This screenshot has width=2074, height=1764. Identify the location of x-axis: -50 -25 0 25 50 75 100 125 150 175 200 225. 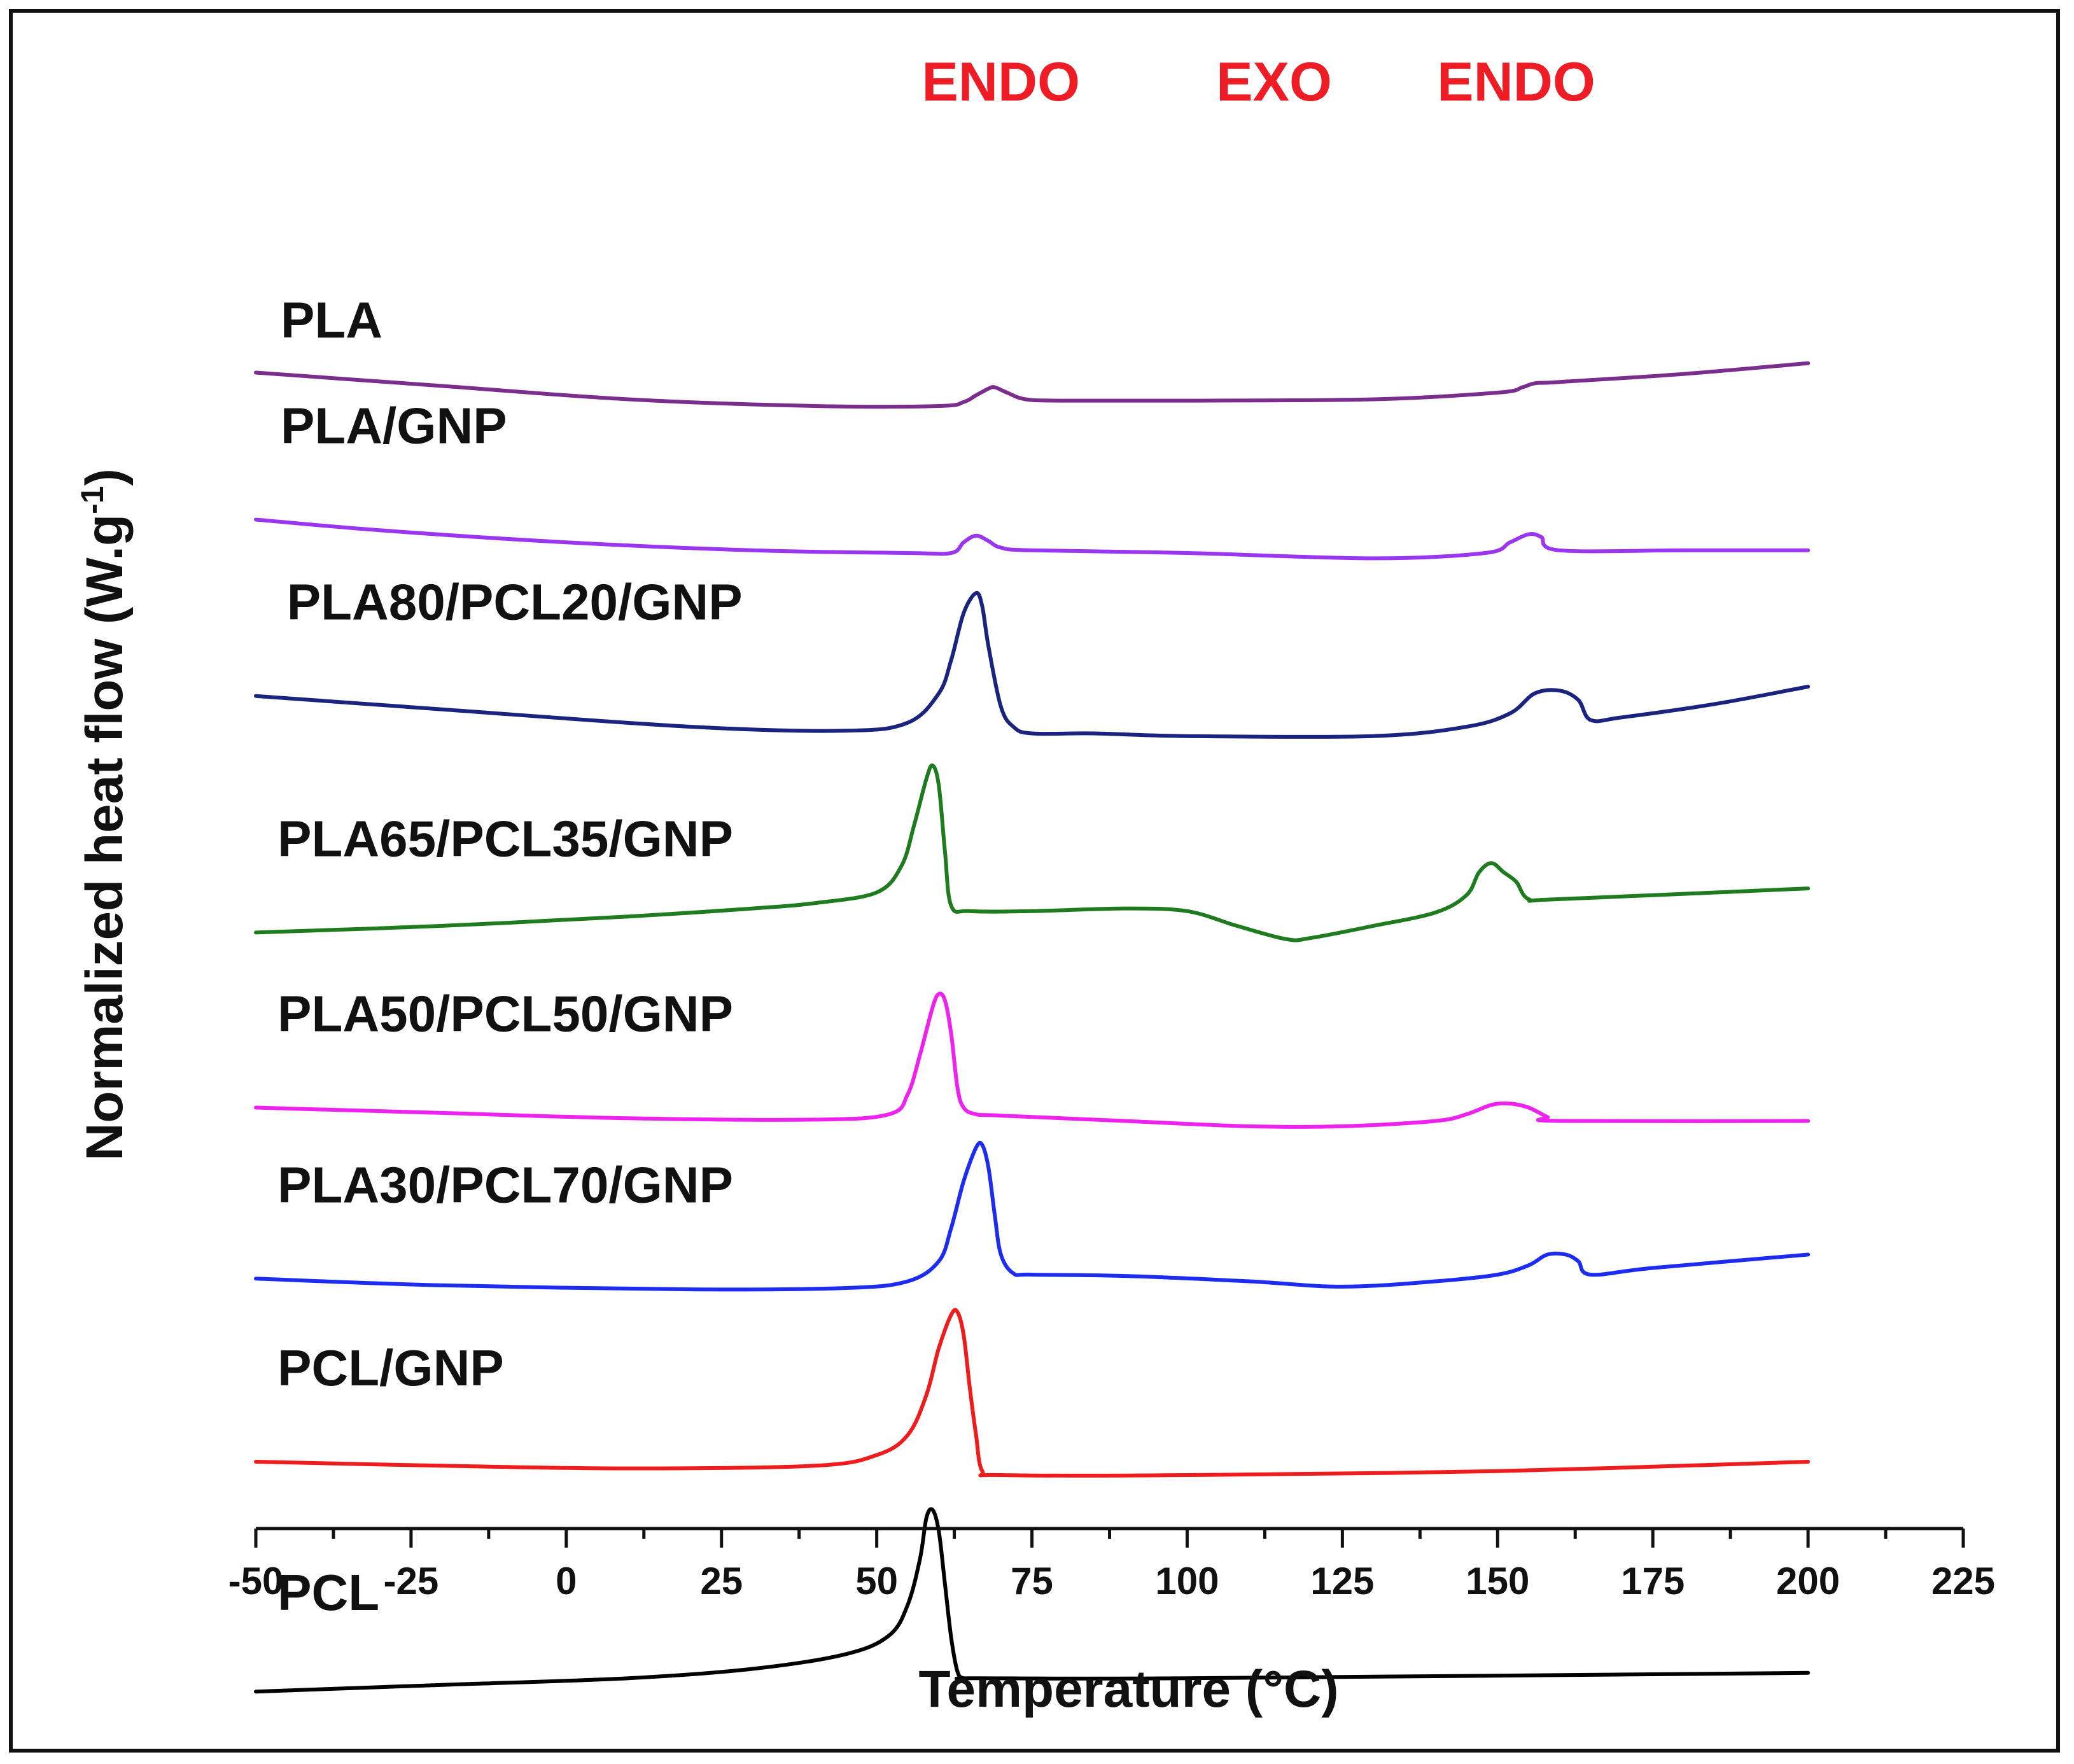
(1111, 1564).